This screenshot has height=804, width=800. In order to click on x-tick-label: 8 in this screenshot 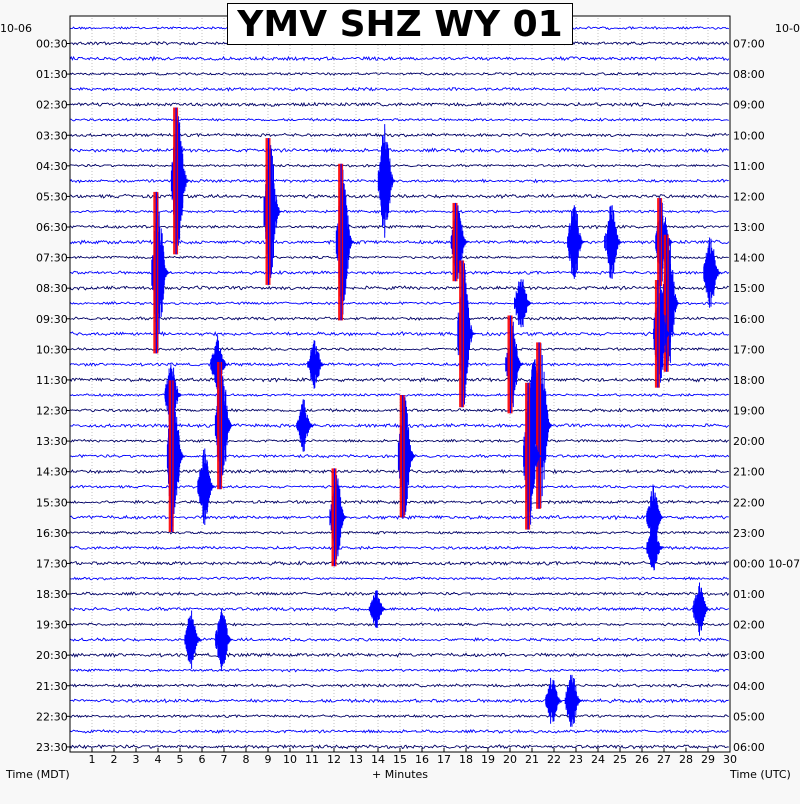, I will do `click(246, 759)`.